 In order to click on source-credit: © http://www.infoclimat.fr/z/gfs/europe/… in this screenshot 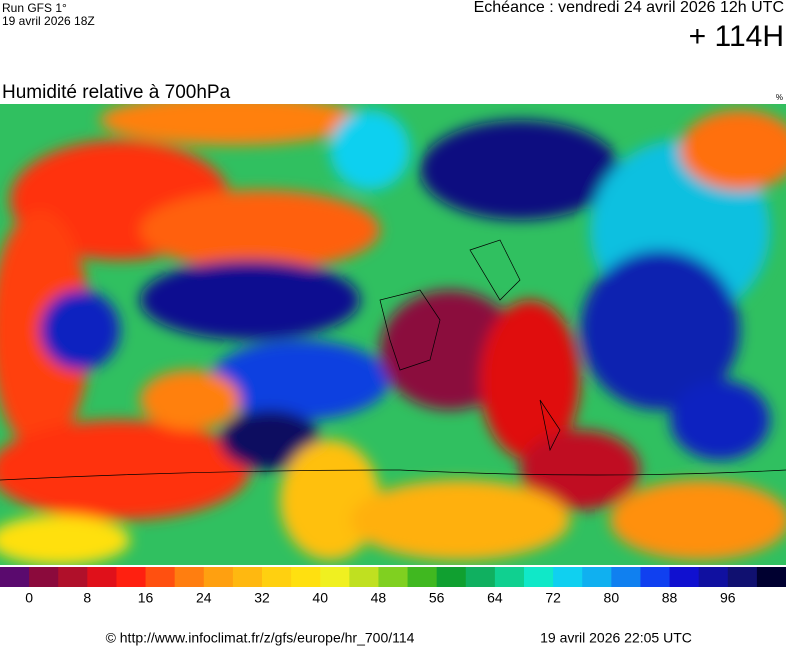, I will do `click(260, 638)`.